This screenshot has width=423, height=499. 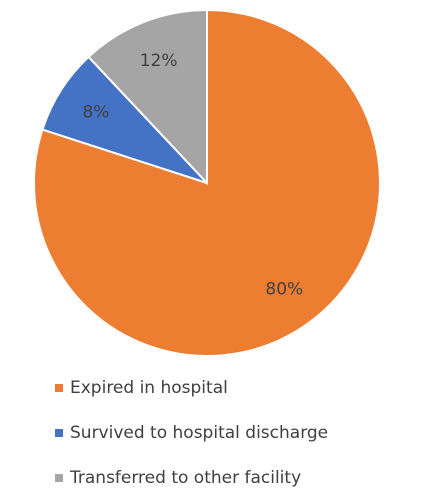 I want to click on legend-label: Survived to hospital discharge, so click(x=199, y=433).